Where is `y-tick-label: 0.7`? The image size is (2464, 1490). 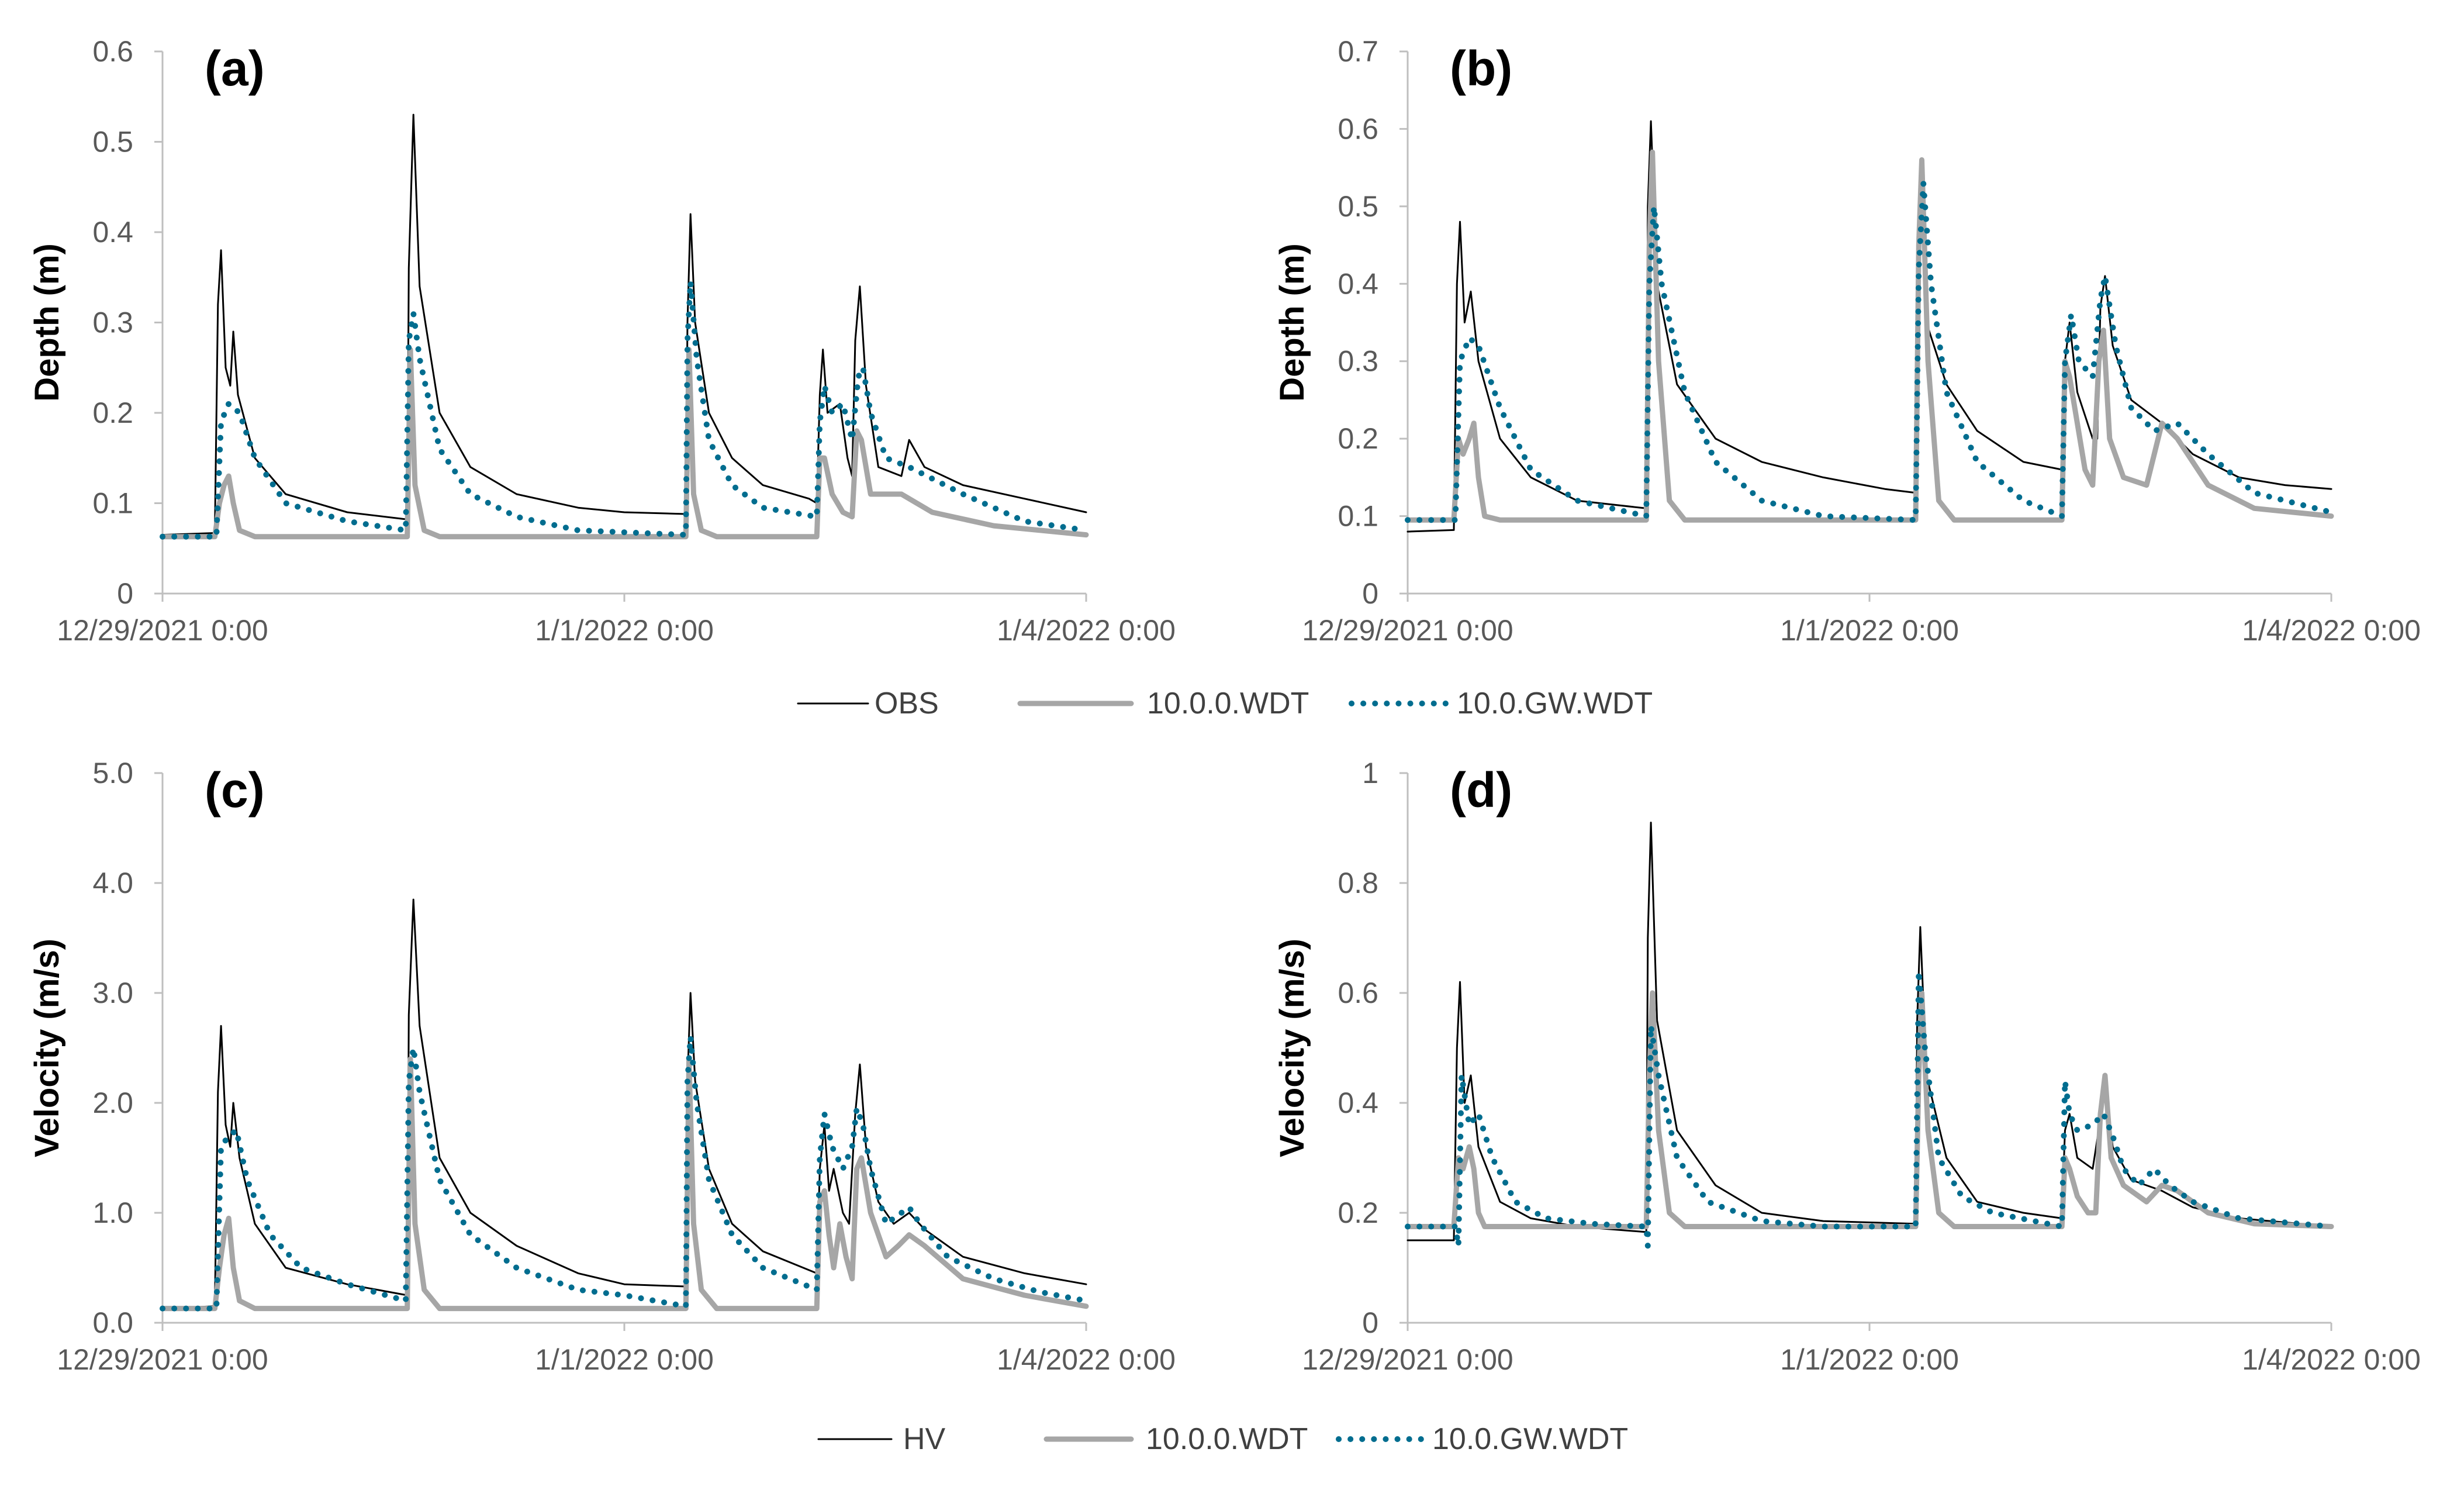
y-tick-label: 0.7 is located at coordinates (1358, 52).